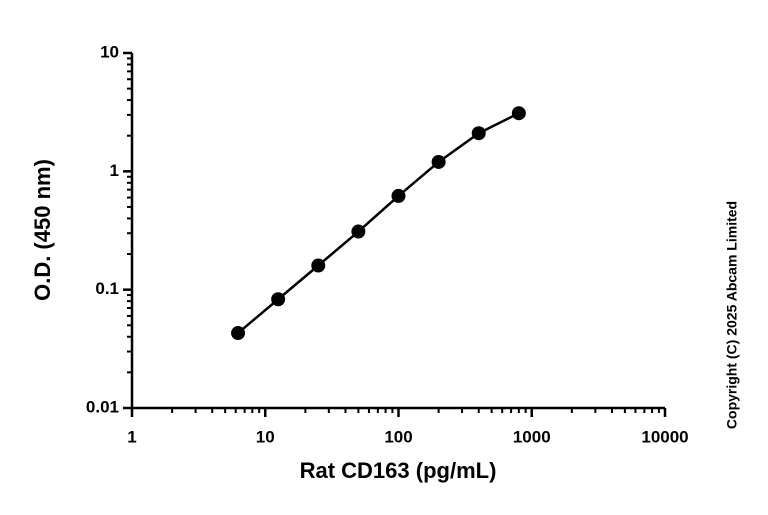 The image size is (768, 515). Describe the element at coordinates (114, 170) in the screenshot. I see `y-tick-label: 1` at that location.